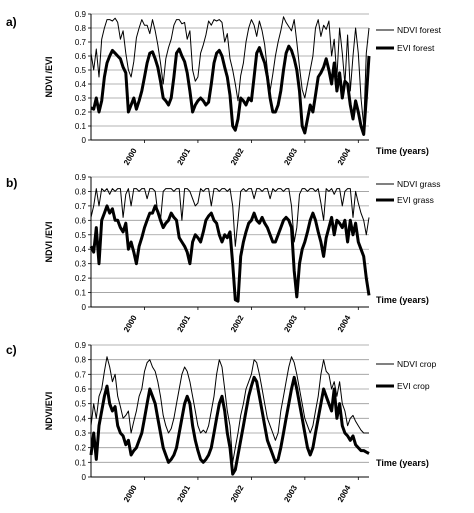  What do you see at coordinates (415, 200) in the screenshot?
I see `legend-label: EVI grass` at bounding box center [415, 200].